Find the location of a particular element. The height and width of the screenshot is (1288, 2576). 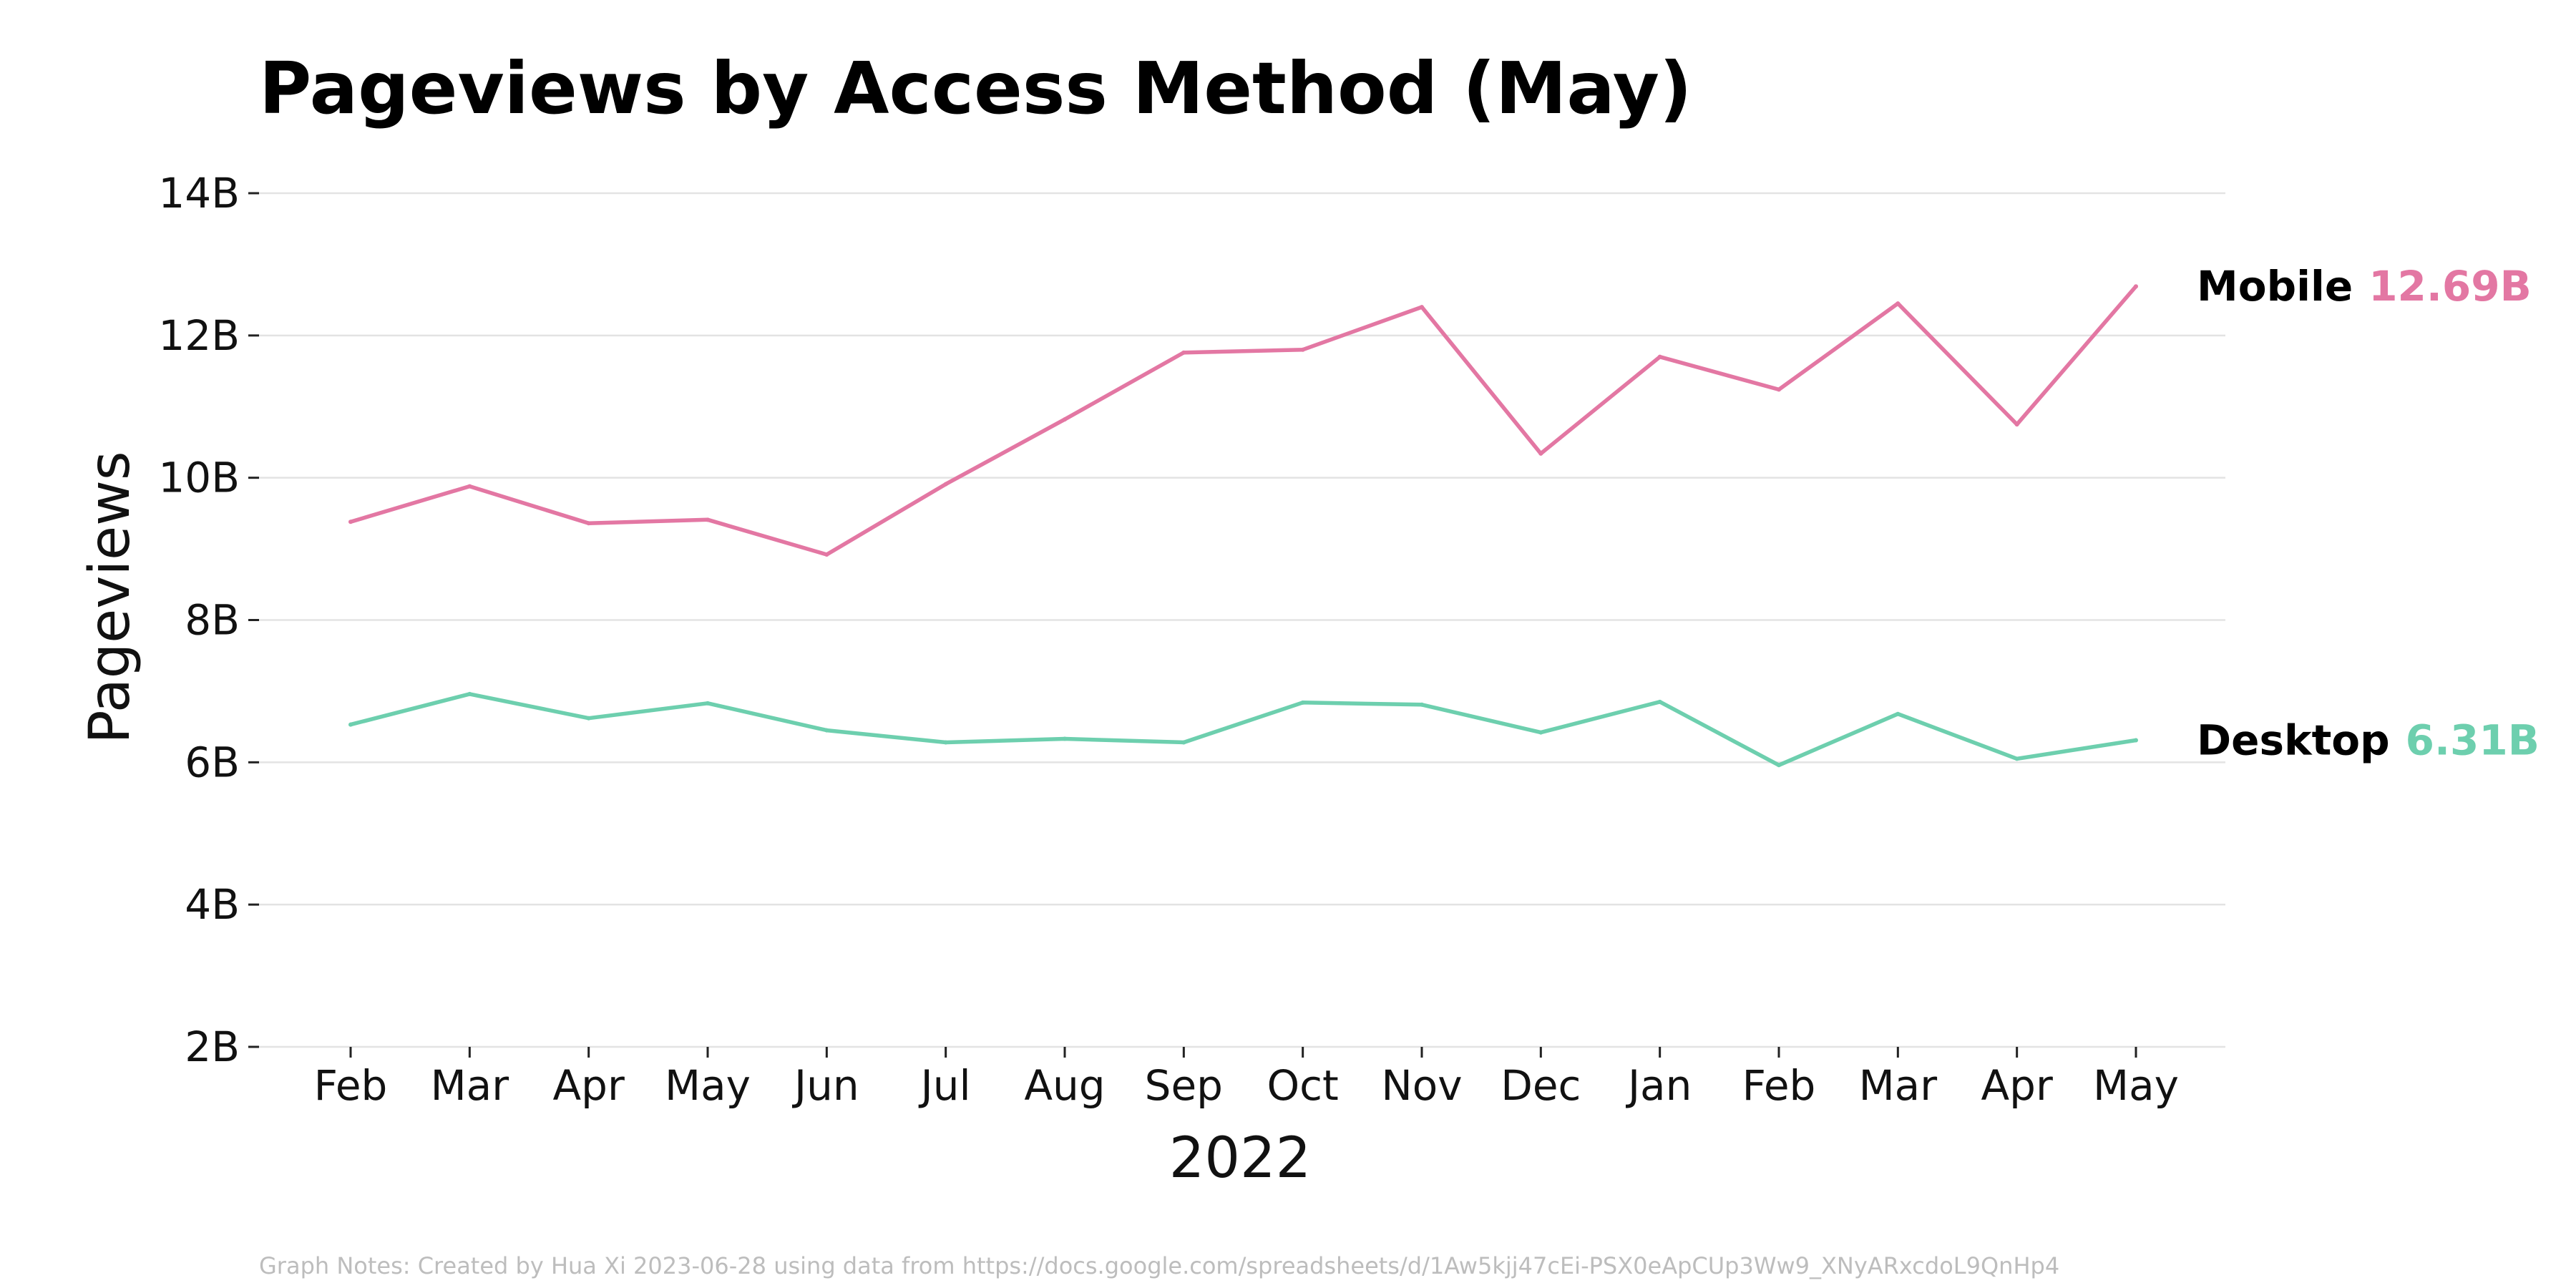

y-tick-label: 4B is located at coordinates (212, 904).